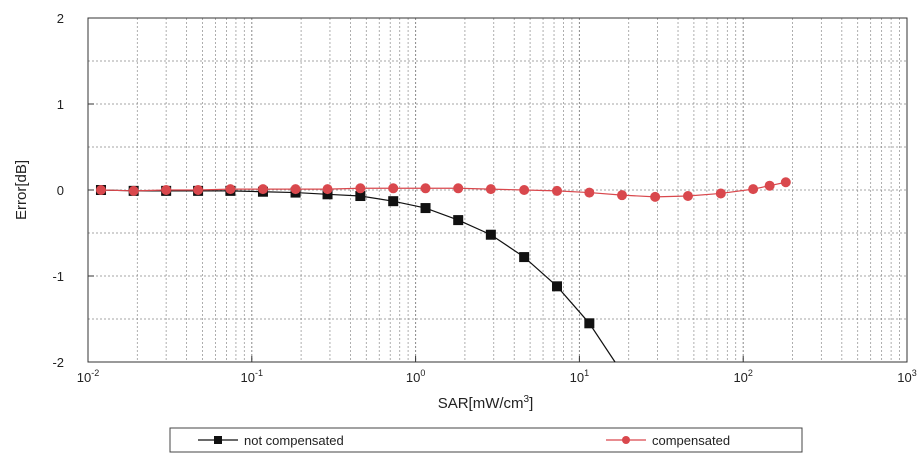 This screenshot has height=456, width=922. I want to click on y-axis: 2 1 0 -1 -2, so click(73, 190).